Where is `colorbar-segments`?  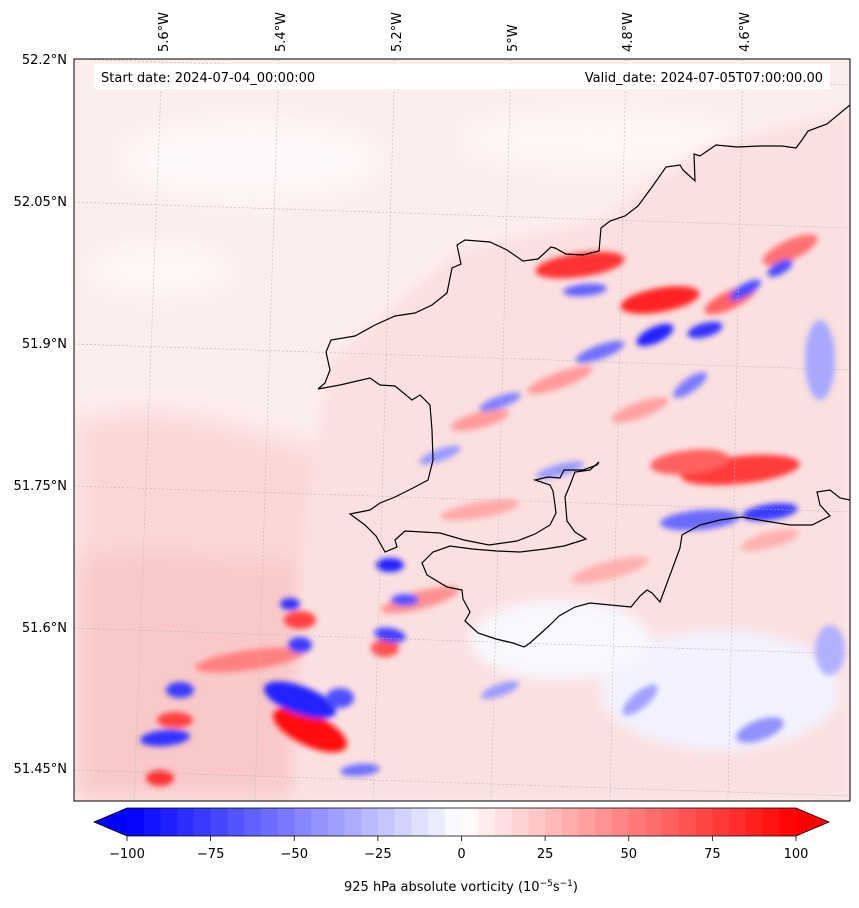 colorbar-segments is located at coordinates (462, 822).